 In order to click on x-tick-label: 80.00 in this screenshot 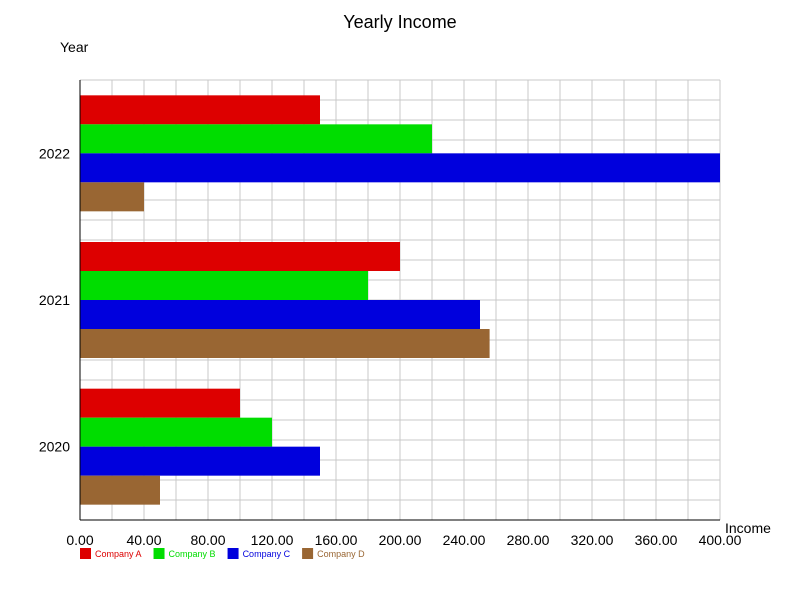, I will do `click(207, 540)`.